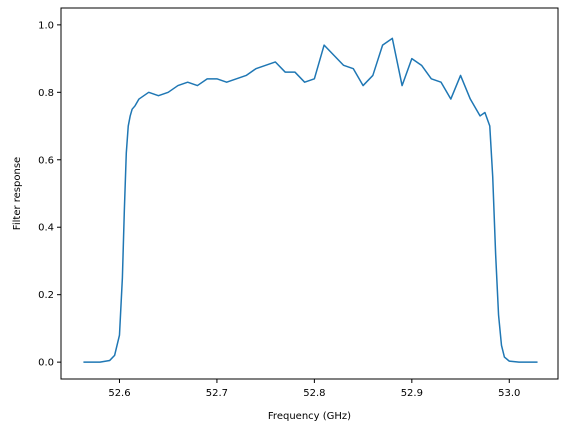 This screenshot has height=432, width=567. What do you see at coordinates (46, 295) in the screenshot?
I see `y-tick-label: 0.2` at bounding box center [46, 295].